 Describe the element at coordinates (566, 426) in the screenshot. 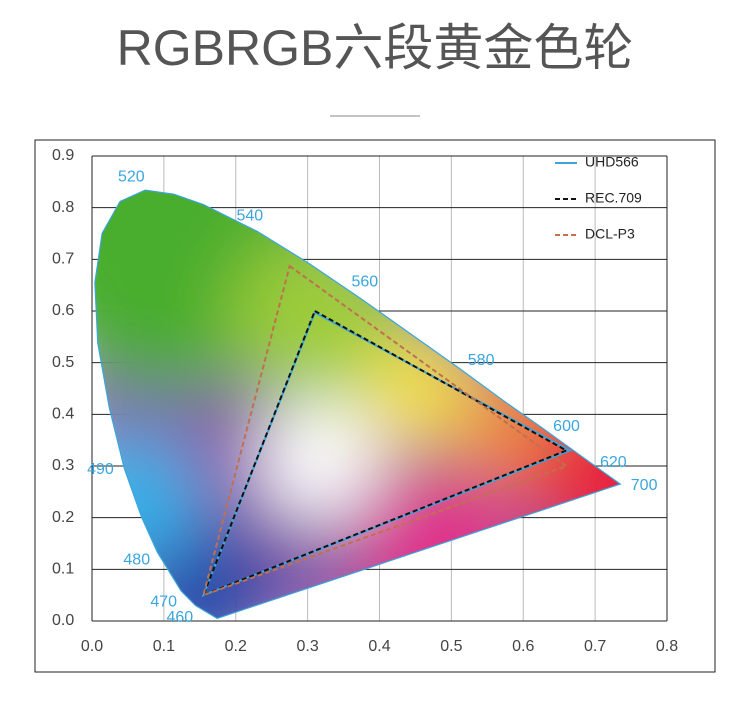

I see `wavelength-label: 600` at that location.